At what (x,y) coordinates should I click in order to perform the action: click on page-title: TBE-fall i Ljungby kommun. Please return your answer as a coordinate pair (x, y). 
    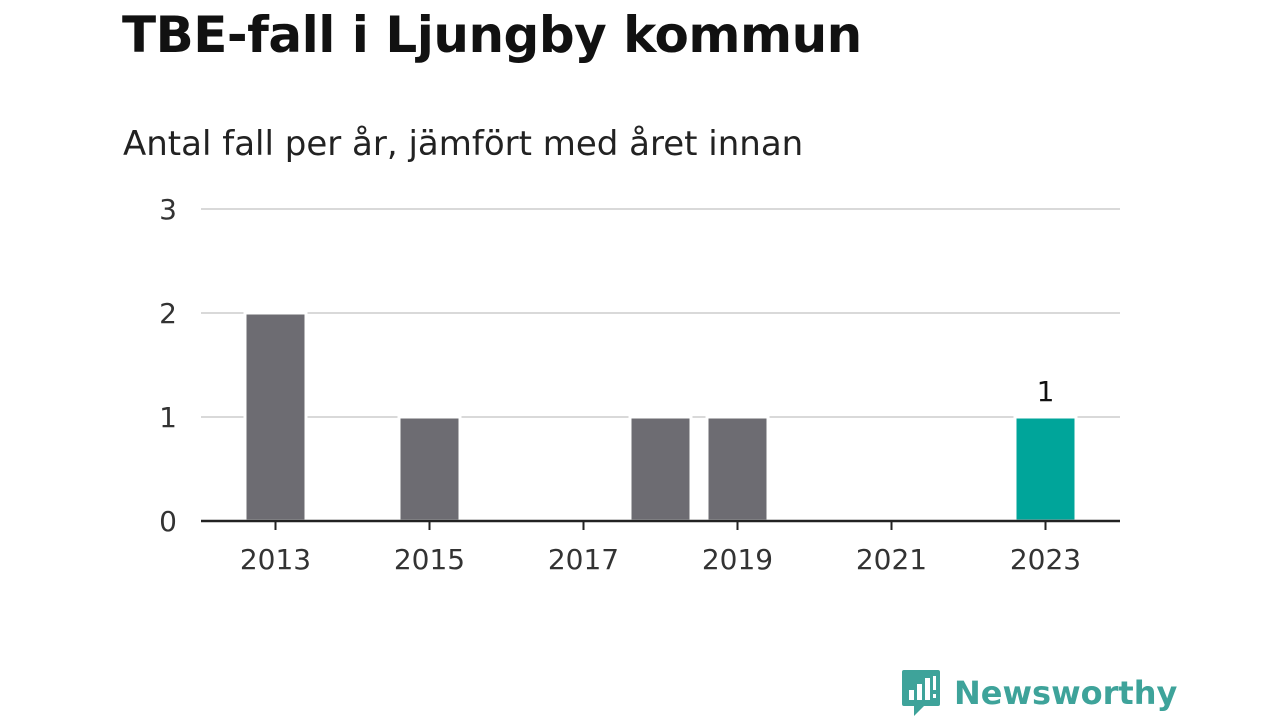
    Looking at the image, I should click on (492, 35).